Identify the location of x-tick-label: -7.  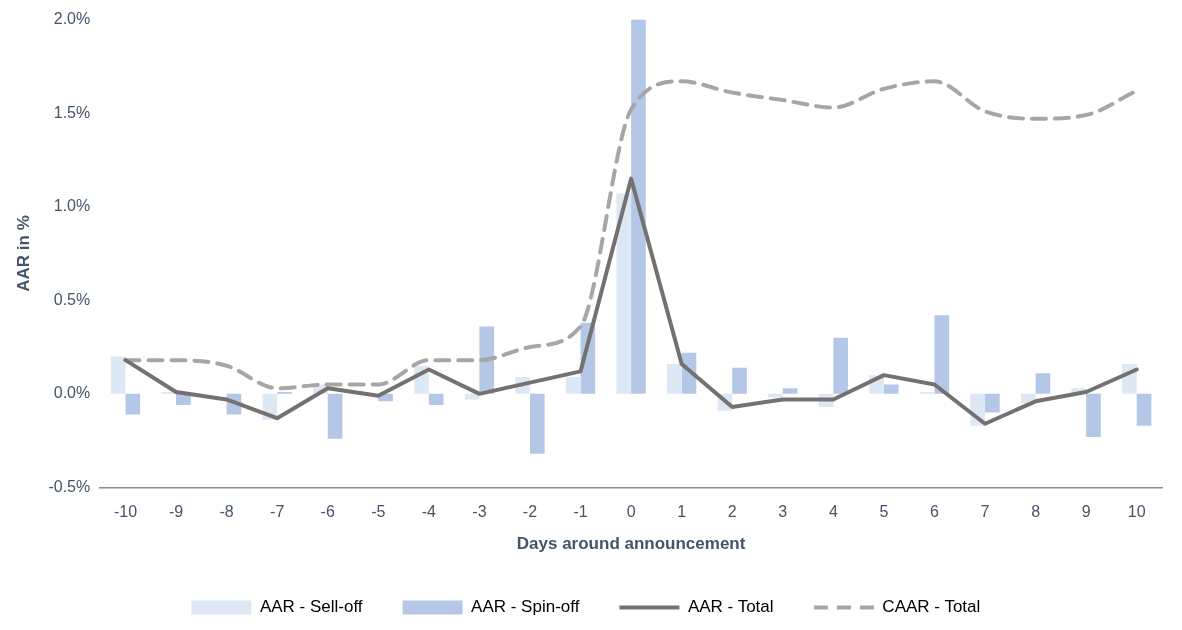
(277, 512).